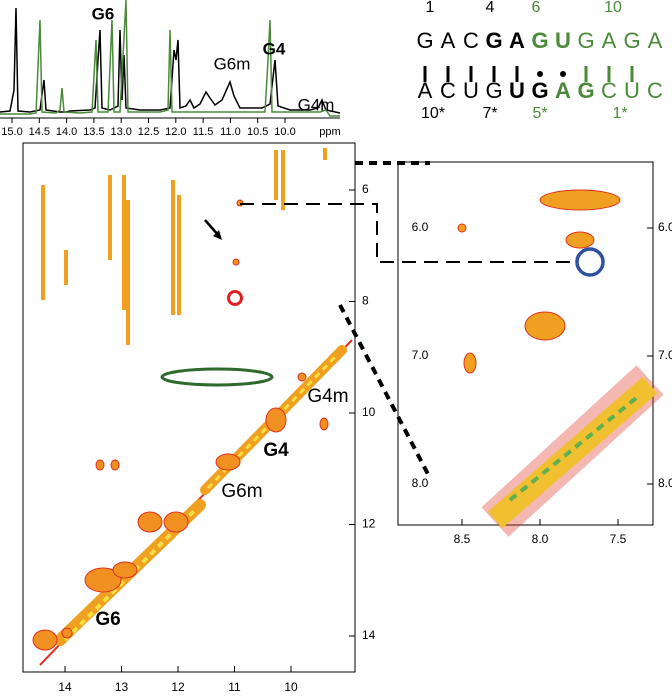  I want to click on residue-number: 4, so click(490, 8).